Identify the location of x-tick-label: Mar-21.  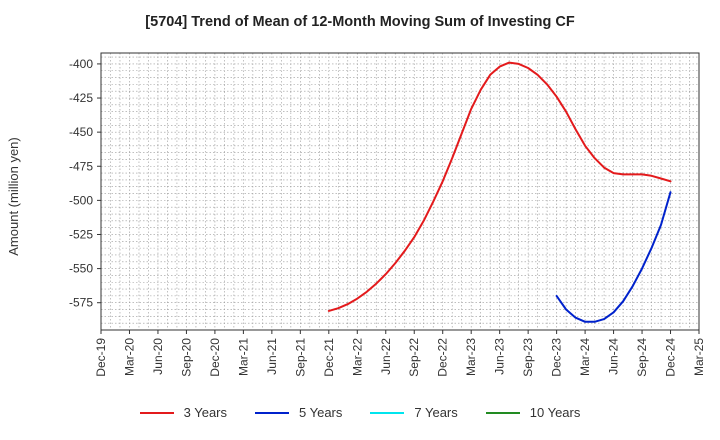
(243, 357).